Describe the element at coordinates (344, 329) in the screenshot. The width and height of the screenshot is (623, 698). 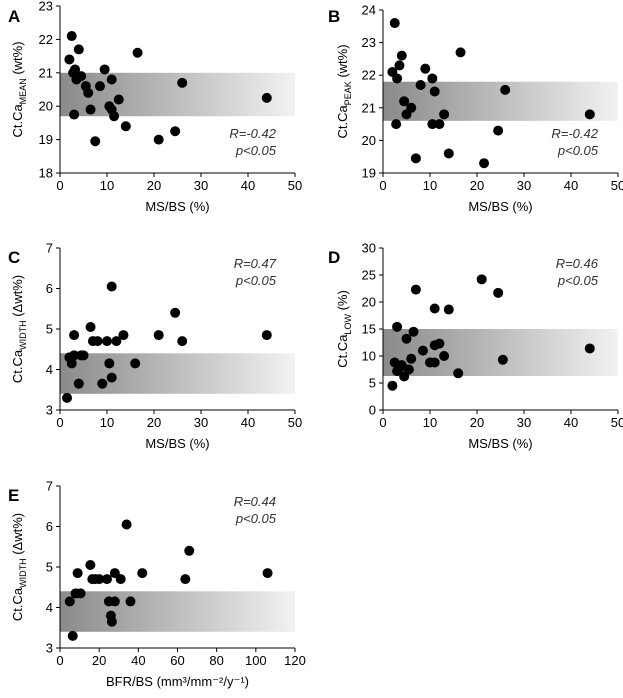
I see `y-axis-label: Ct.CaLOW (%)` at that location.